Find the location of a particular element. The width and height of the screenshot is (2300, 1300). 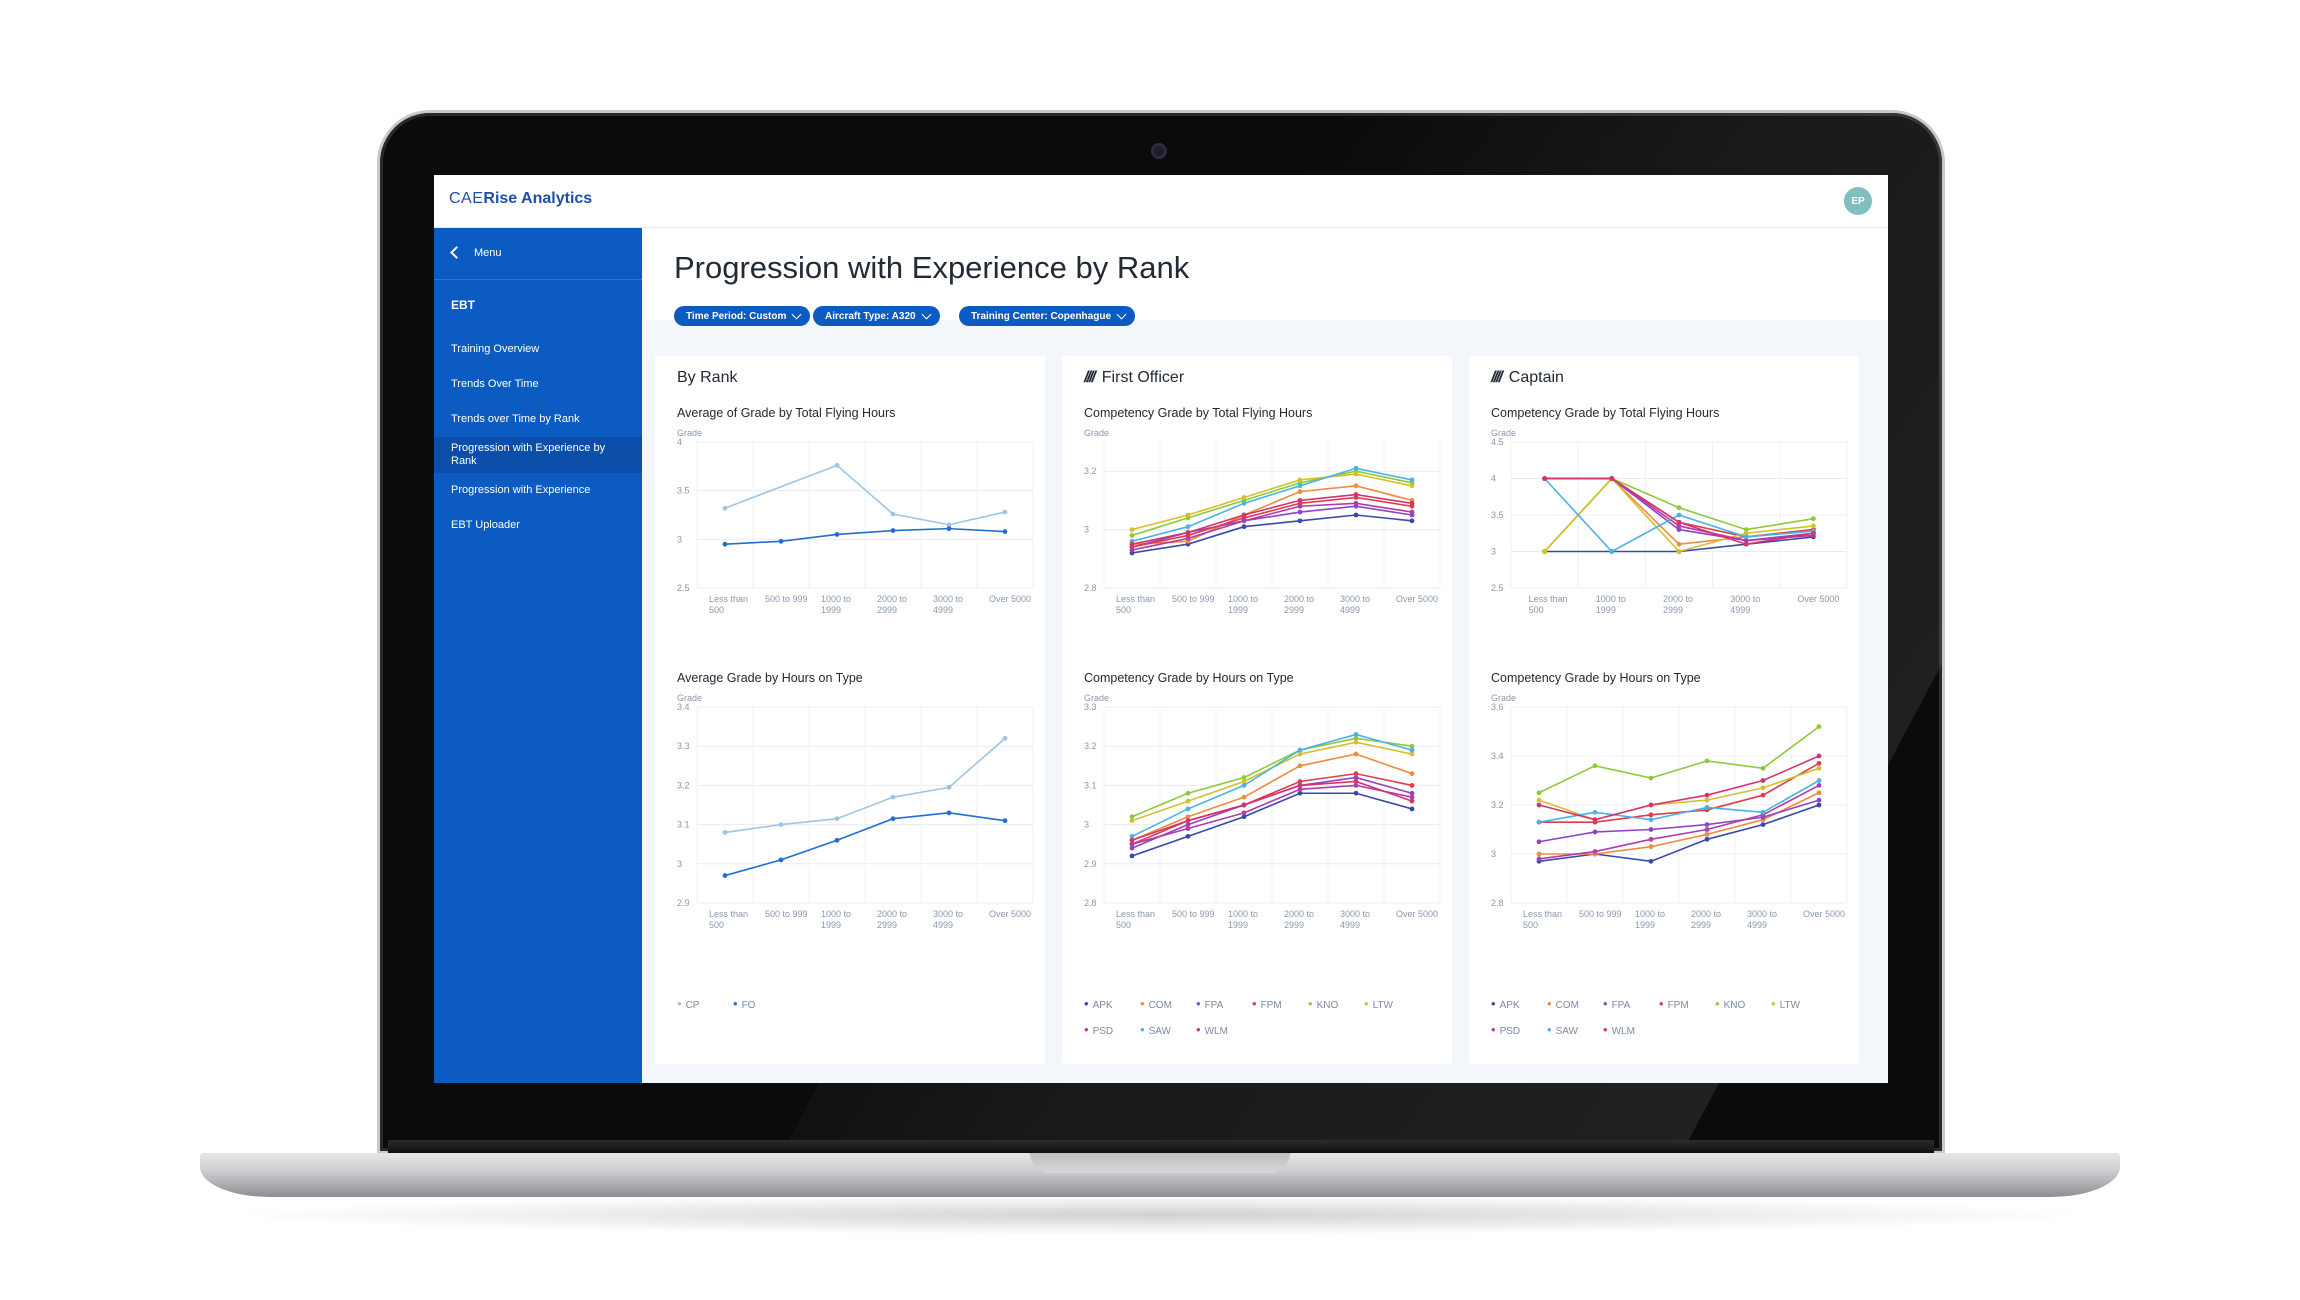

page-title: Progression with Experience by Rank is located at coordinates (932, 267).